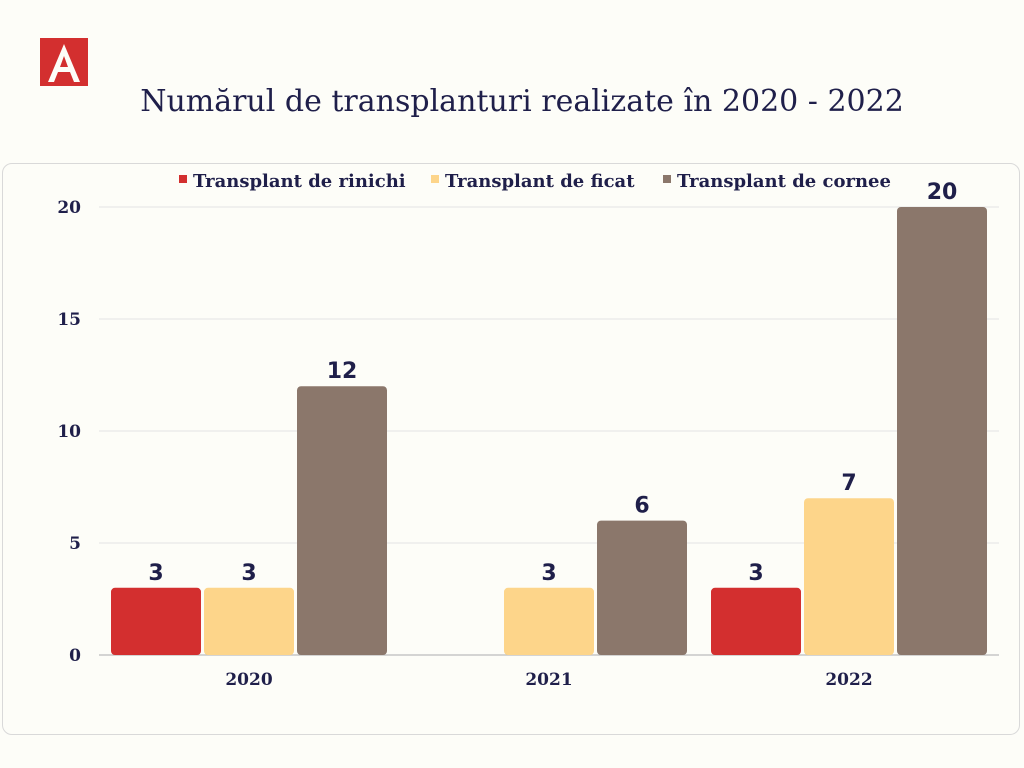 This screenshot has width=1024, height=768. I want to click on y-tick-label: 0, so click(75, 656).